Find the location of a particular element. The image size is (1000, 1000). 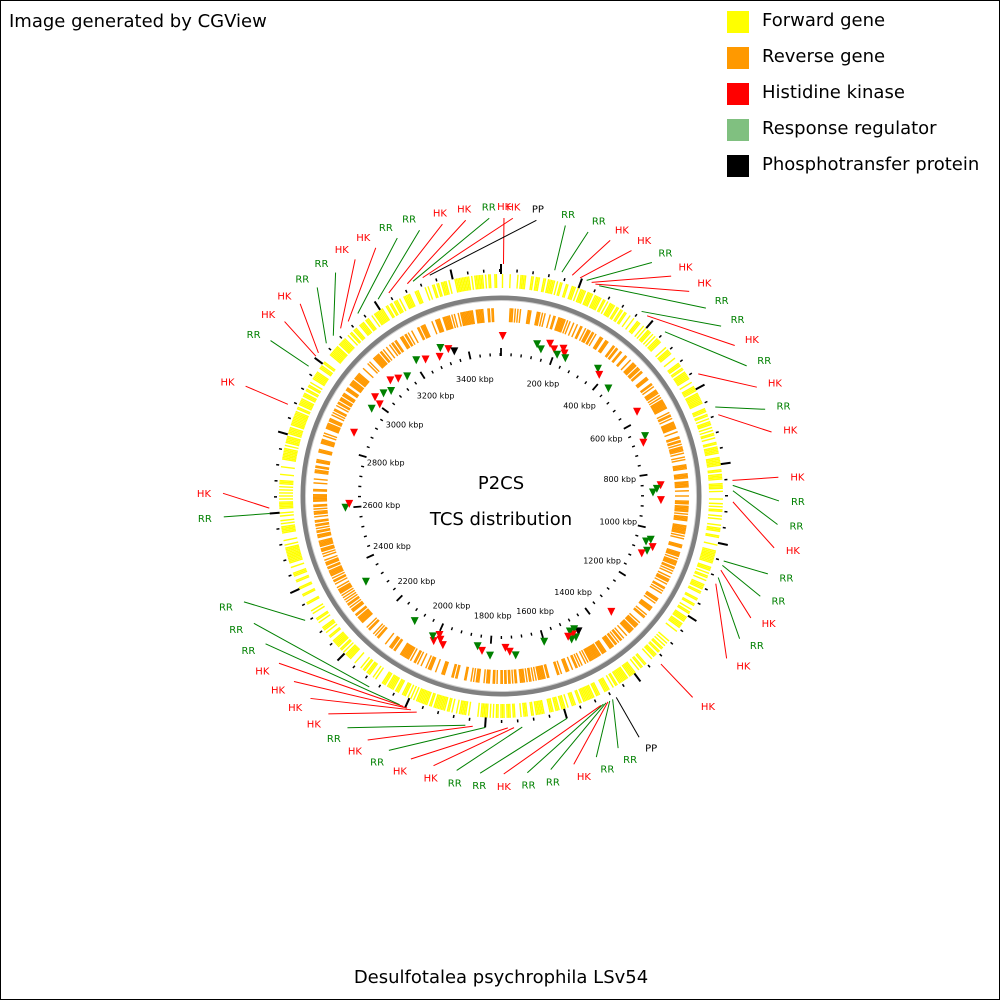

pp-label: PP is located at coordinates (651, 749).